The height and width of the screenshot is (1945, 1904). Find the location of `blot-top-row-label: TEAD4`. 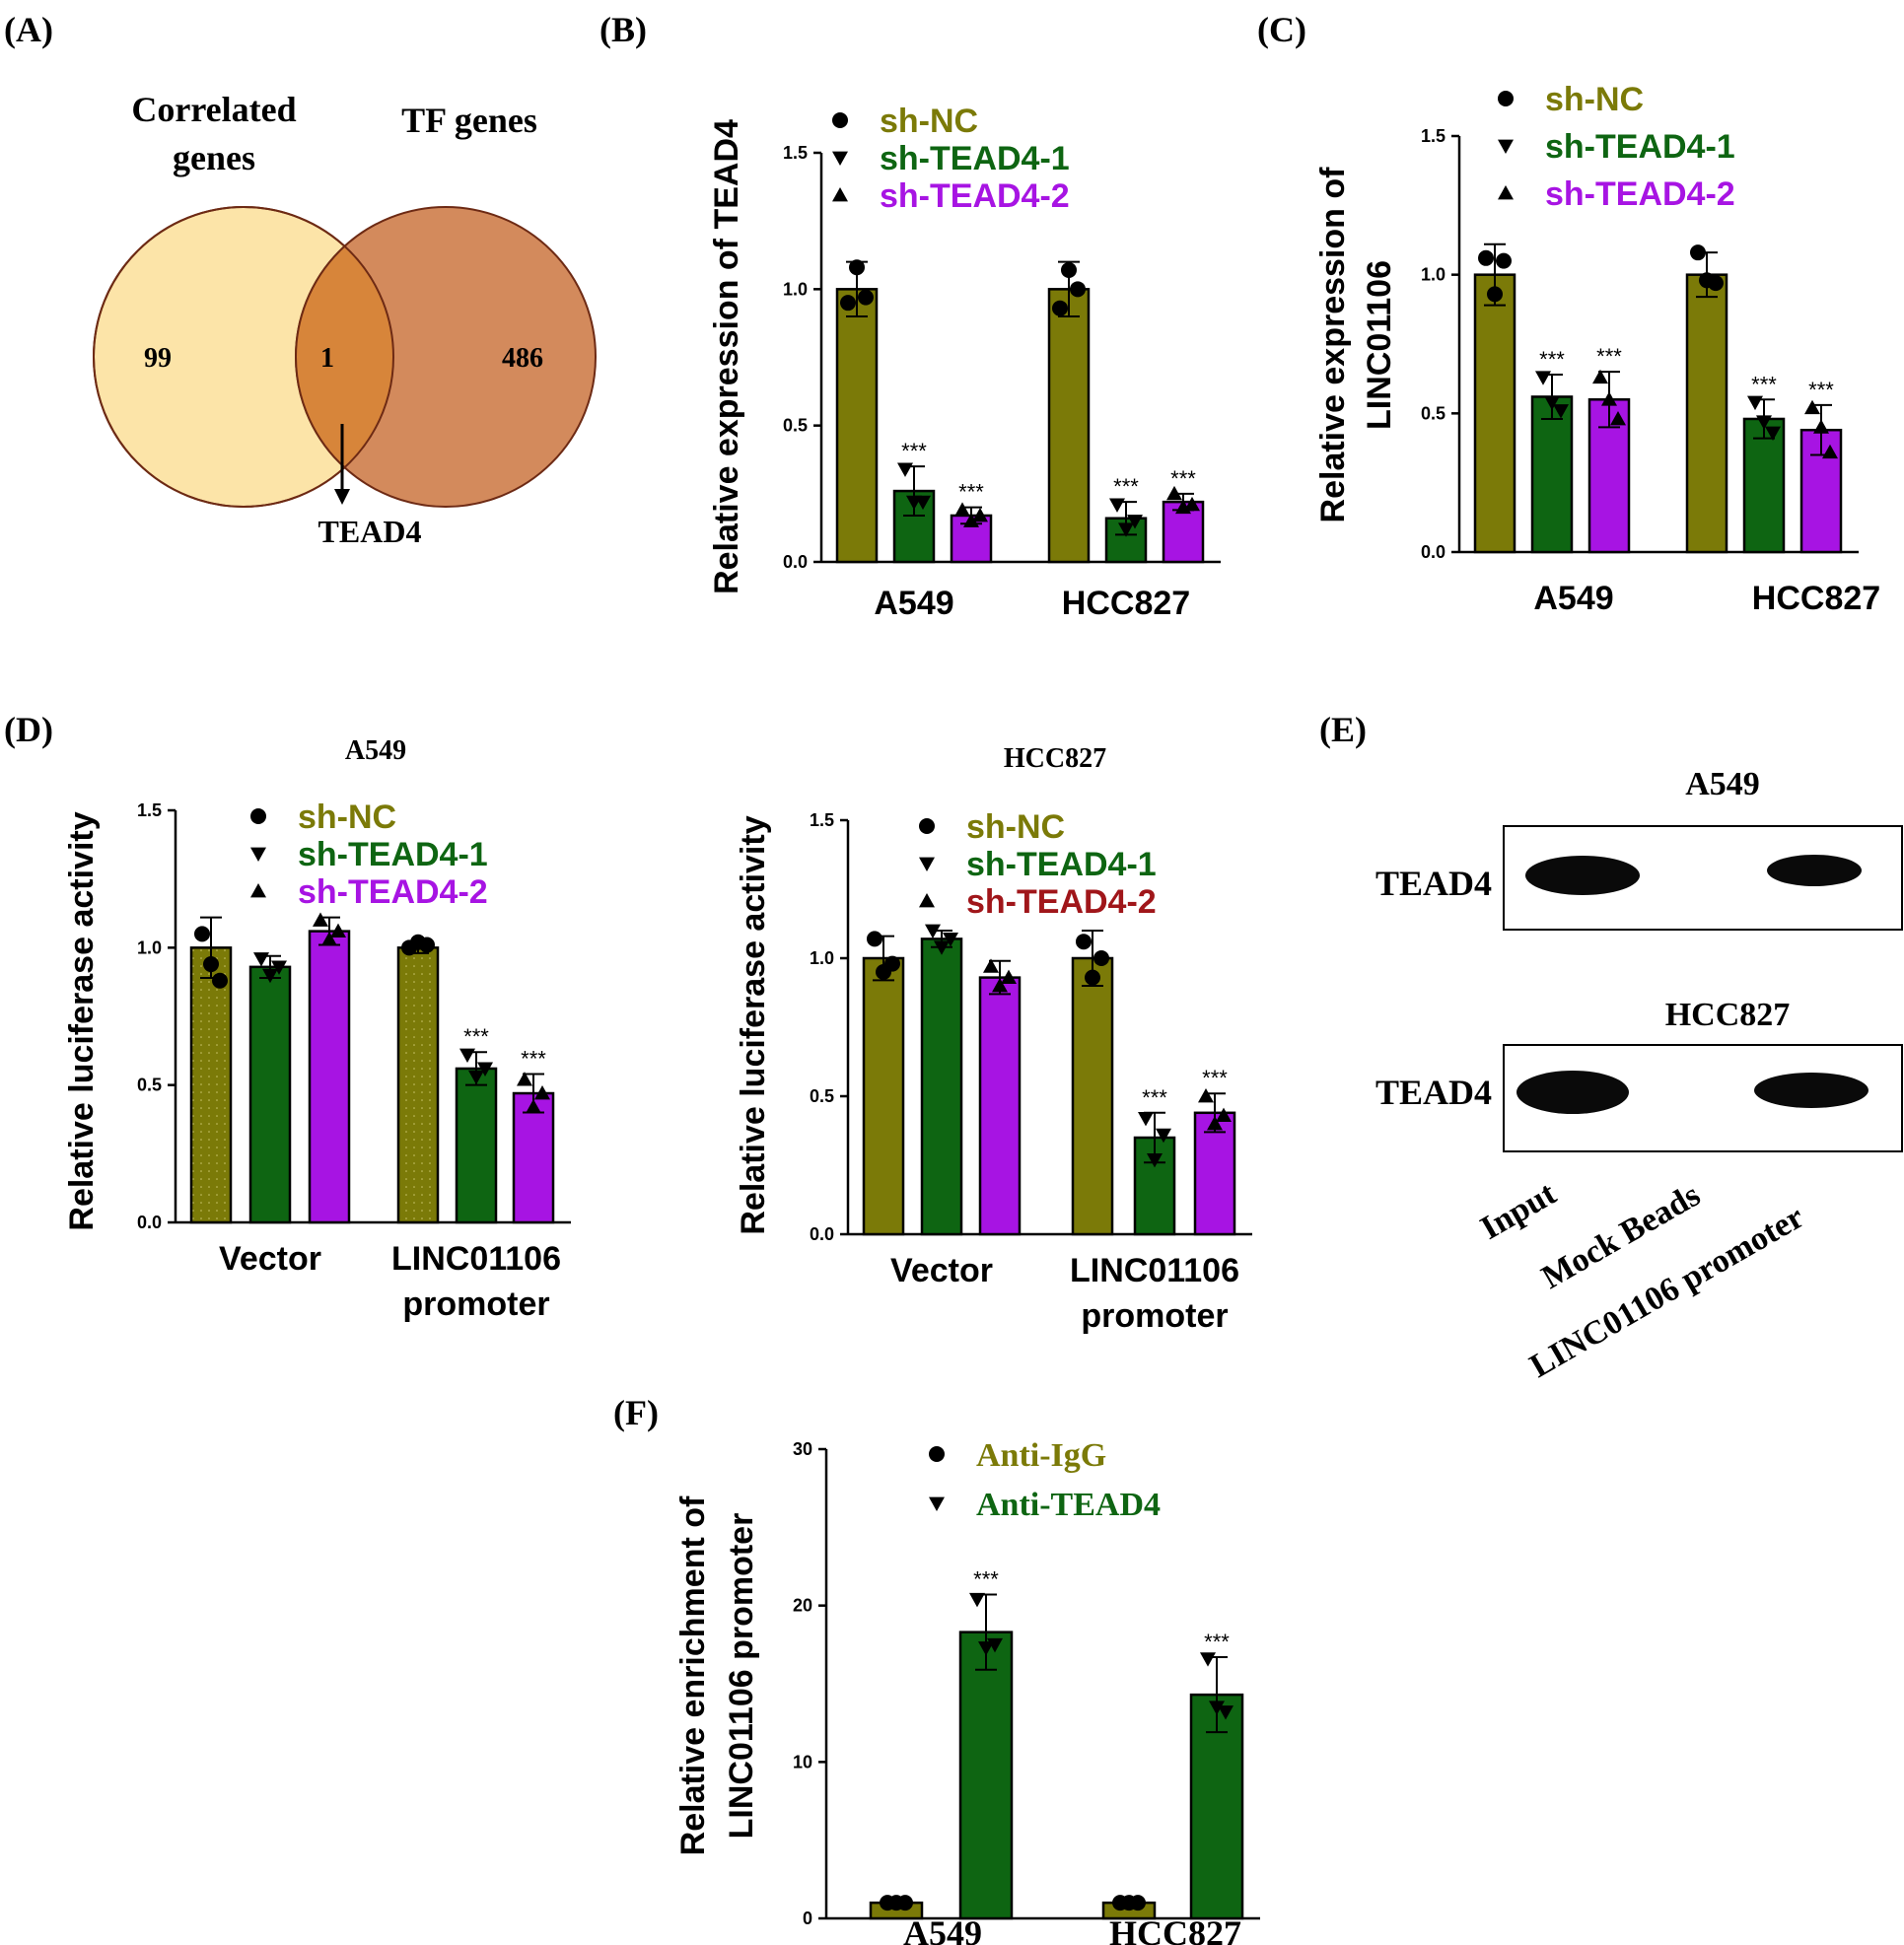

blot-top-row-label: TEAD4 is located at coordinates (1433, 884).